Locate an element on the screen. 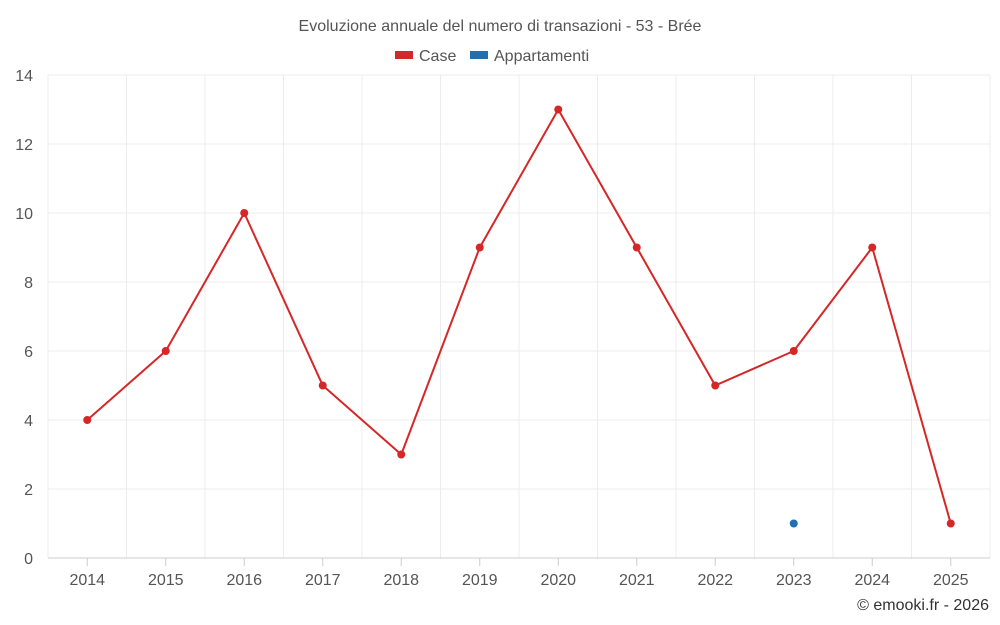 The image size is (1000, 625). legend: Case Appartamenti is located at coordinates (492, 56).